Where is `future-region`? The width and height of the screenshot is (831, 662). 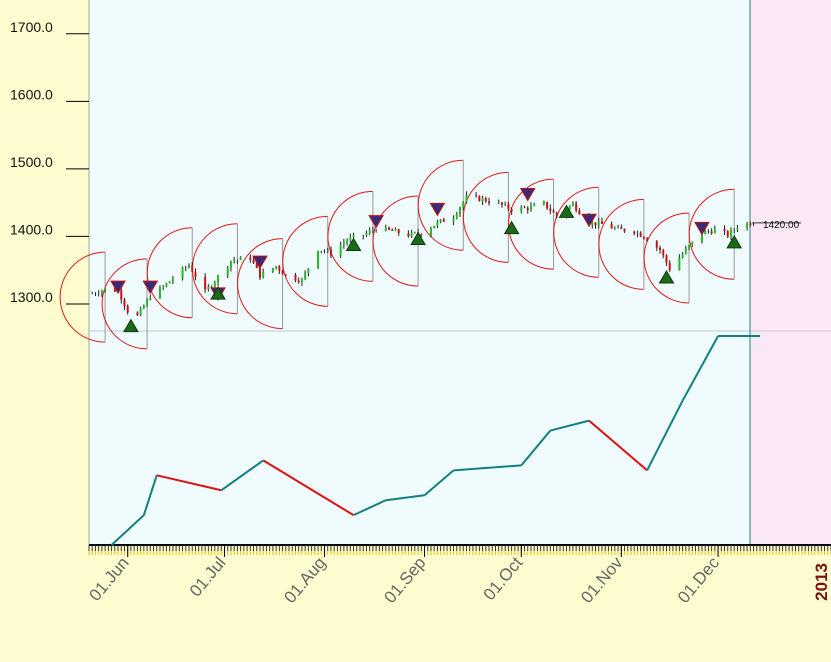 future-region is located at coordinates (790, 272).